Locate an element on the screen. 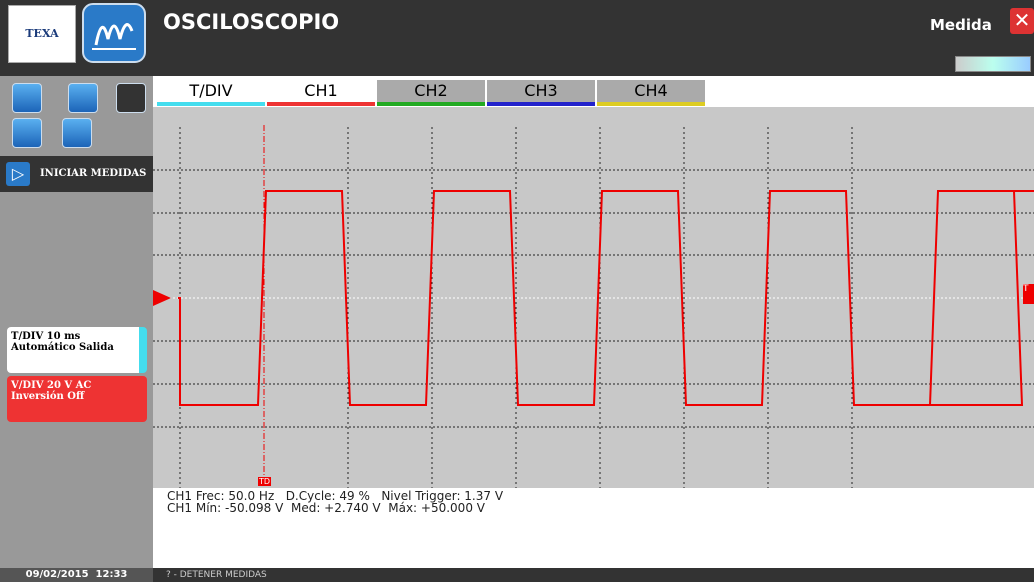  level-bar is located at coordinates (993, 64).